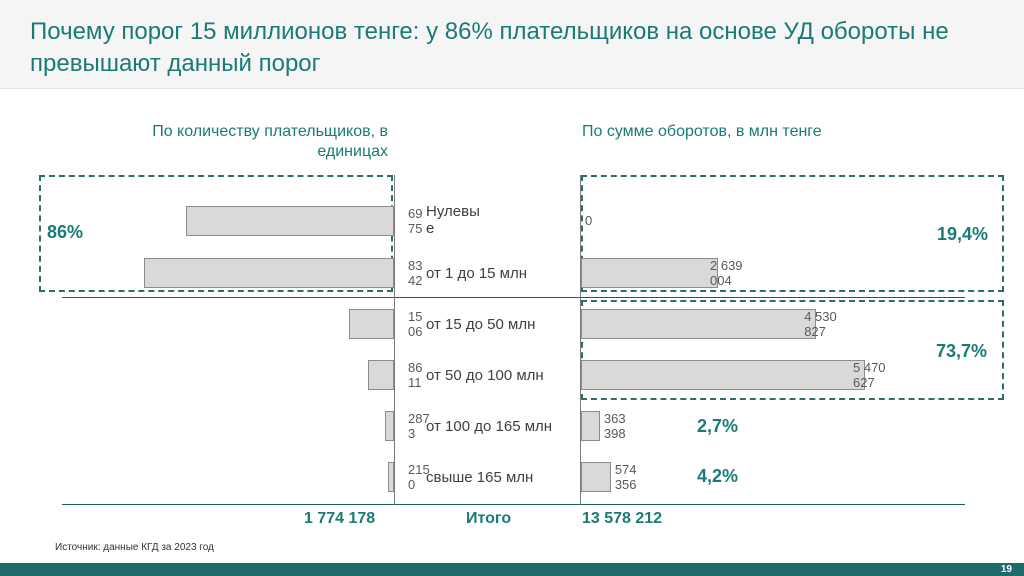 The height and width of the screenshot is (576, 1024). I want to click on category-label: от 100 до 165 млн, so click(489, 426).